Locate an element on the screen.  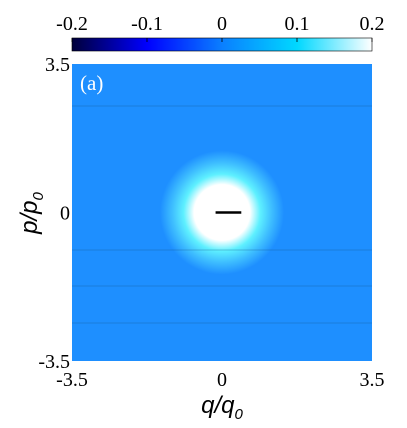
y-tick-label: 0 is located at coordinates (65, 214).